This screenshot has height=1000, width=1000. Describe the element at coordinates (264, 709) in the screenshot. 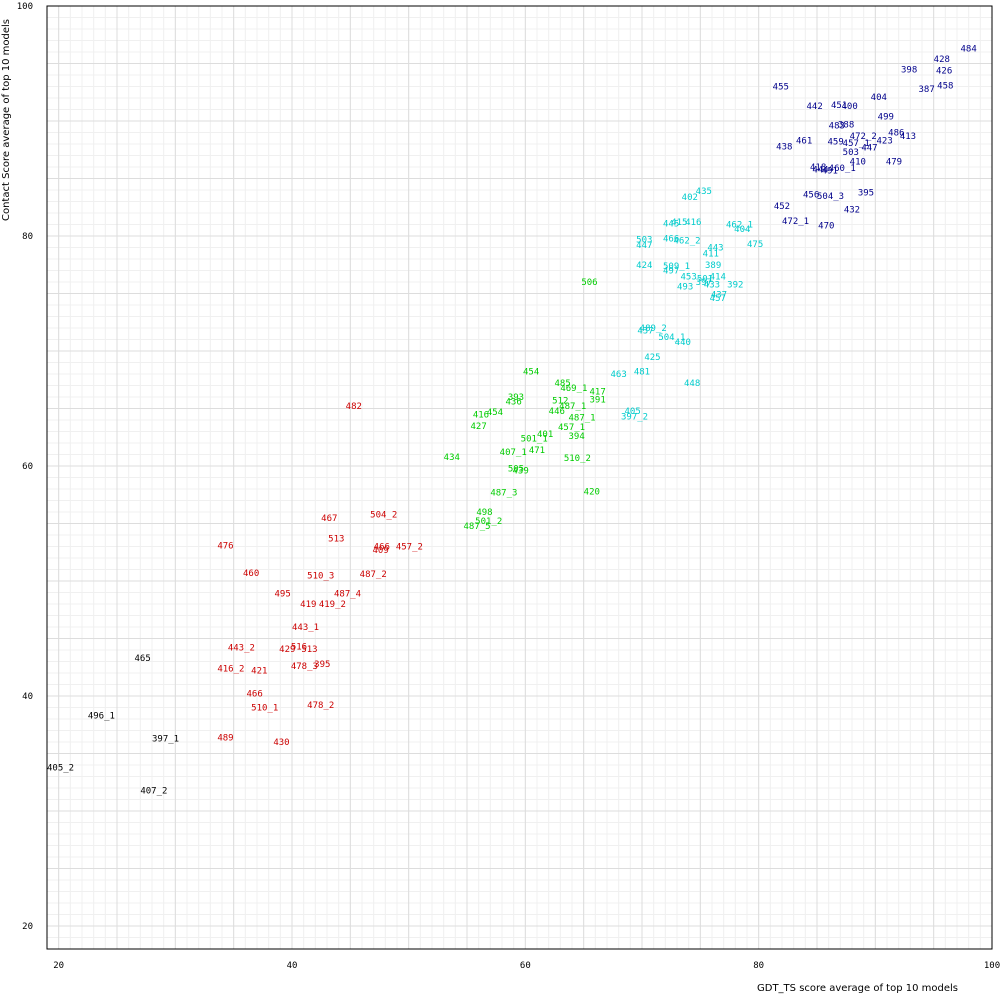

I see `data-point-label: 510_1` at that location.